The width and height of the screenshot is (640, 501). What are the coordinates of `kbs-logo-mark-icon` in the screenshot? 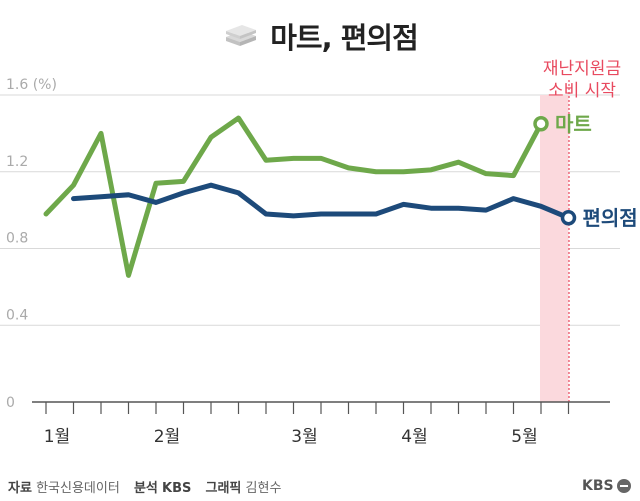 It's located at (623, 486).